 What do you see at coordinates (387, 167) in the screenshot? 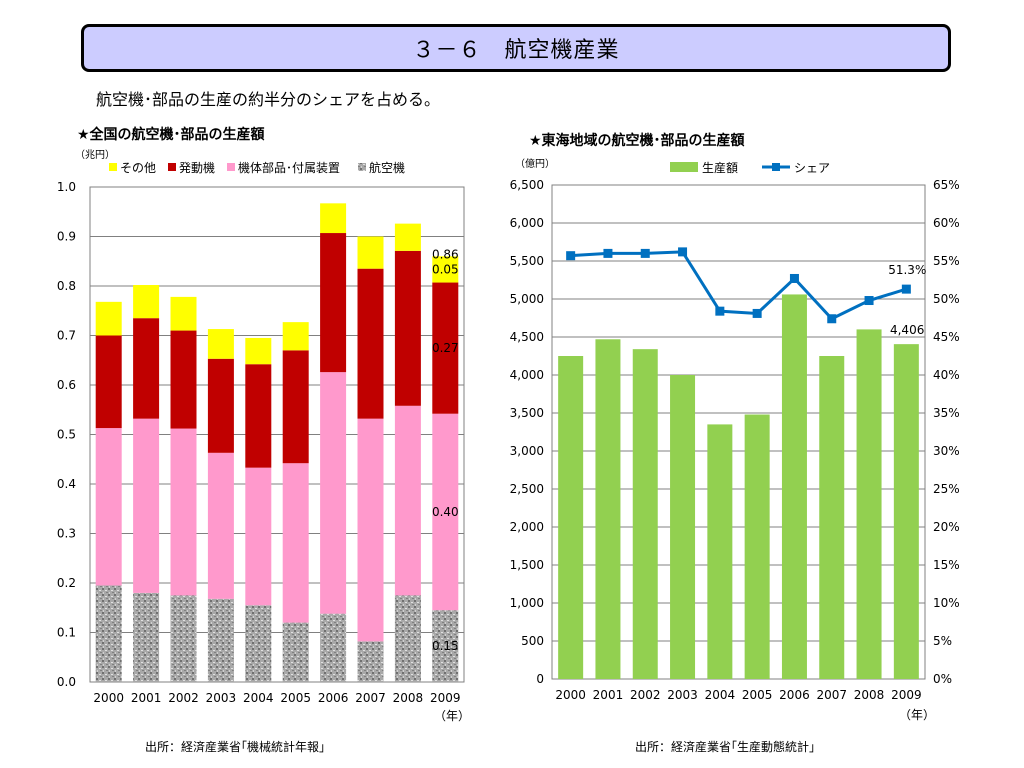
I see `left-legend-label-3: 航空機` at bounding box center [387, 167].